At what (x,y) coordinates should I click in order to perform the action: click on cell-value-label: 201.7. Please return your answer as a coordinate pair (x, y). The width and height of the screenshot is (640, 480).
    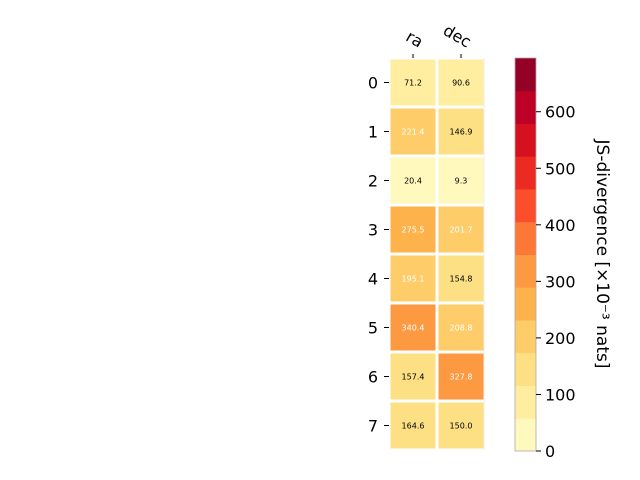
    Looking at the image, I should click on (461, 230).